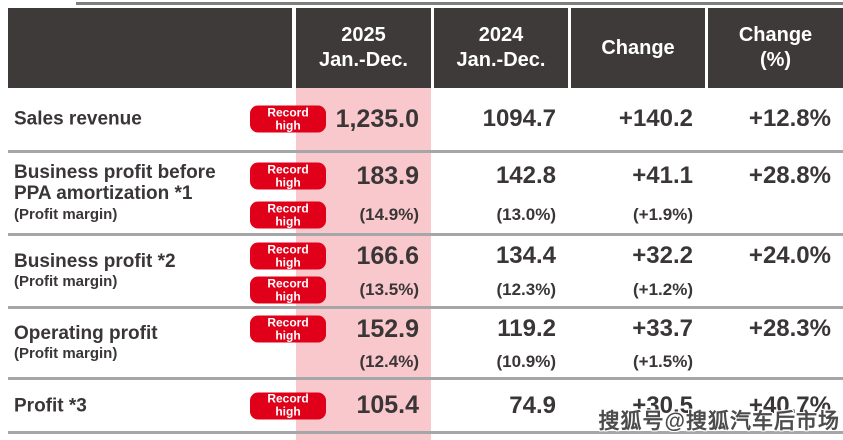  I want to click on cell-2024-value: 74.9, so click(532, 405).